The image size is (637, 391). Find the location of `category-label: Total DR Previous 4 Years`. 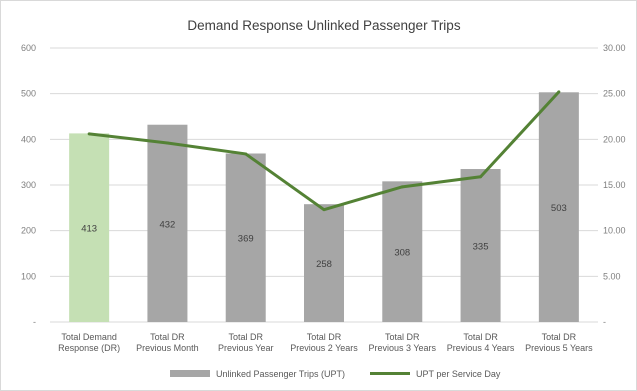

category-label: Total DR Previous 4 Years is located at coordinates (481, 342).